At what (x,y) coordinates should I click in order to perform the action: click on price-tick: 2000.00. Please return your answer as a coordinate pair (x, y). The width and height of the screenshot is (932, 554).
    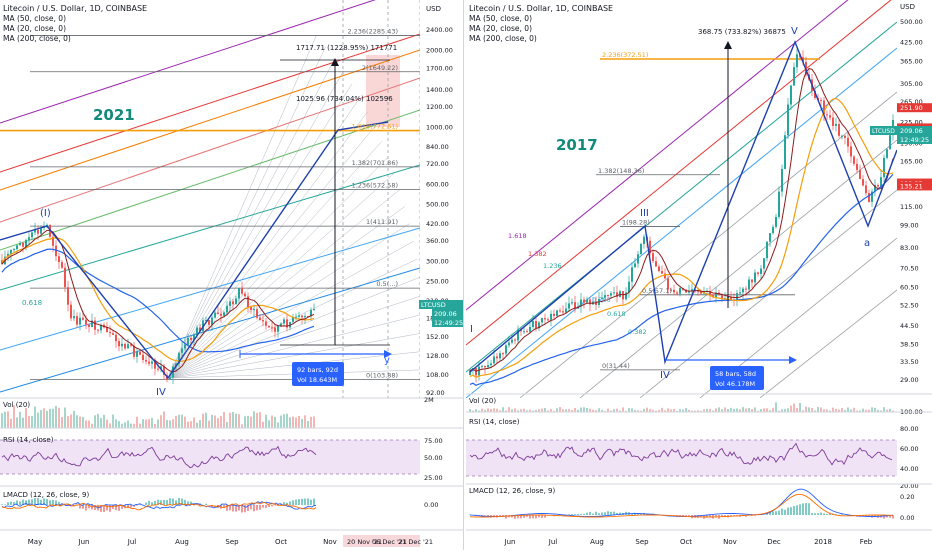
    Looking at the image, I should click on (439, 50).